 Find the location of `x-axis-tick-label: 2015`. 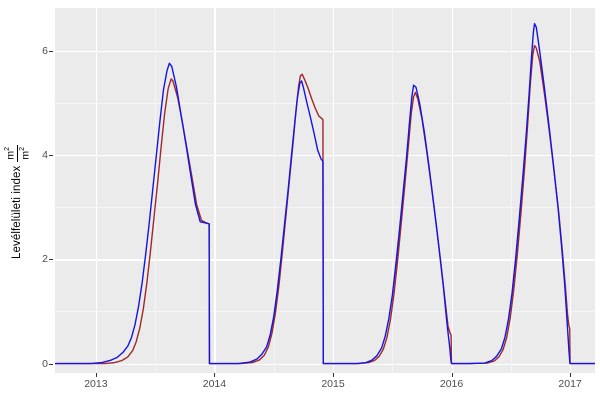

x-axis-tick-label: 2015 is located at coordinates (333, 384).